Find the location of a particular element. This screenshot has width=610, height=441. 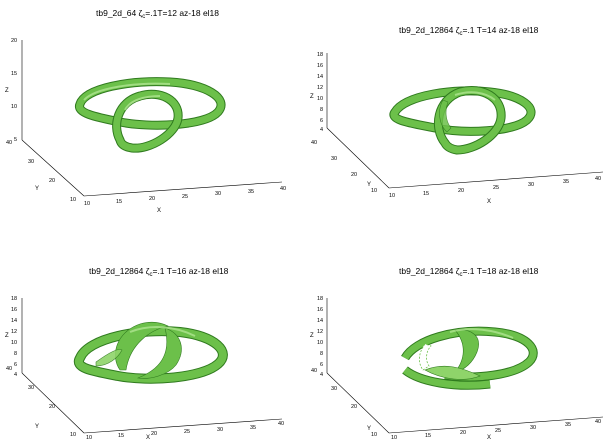

panel-title: tb9_2d_12864 ζc=.1 T=16 az-18 el18 is located at coordinates (159, 272).